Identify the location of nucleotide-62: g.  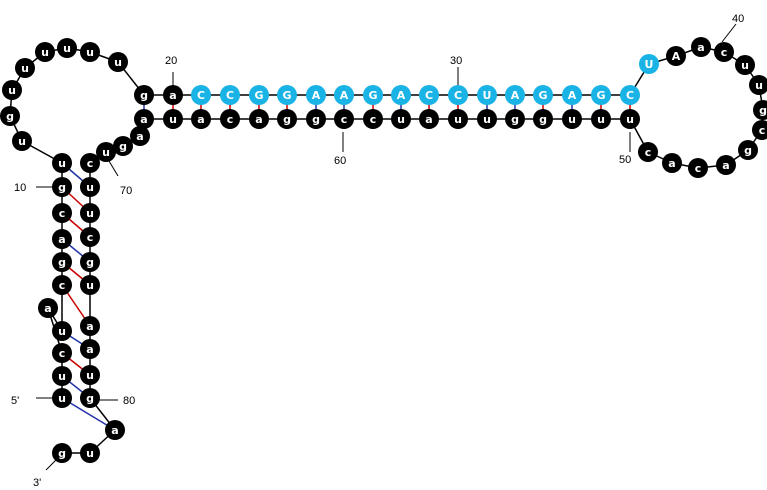
(316, 119).